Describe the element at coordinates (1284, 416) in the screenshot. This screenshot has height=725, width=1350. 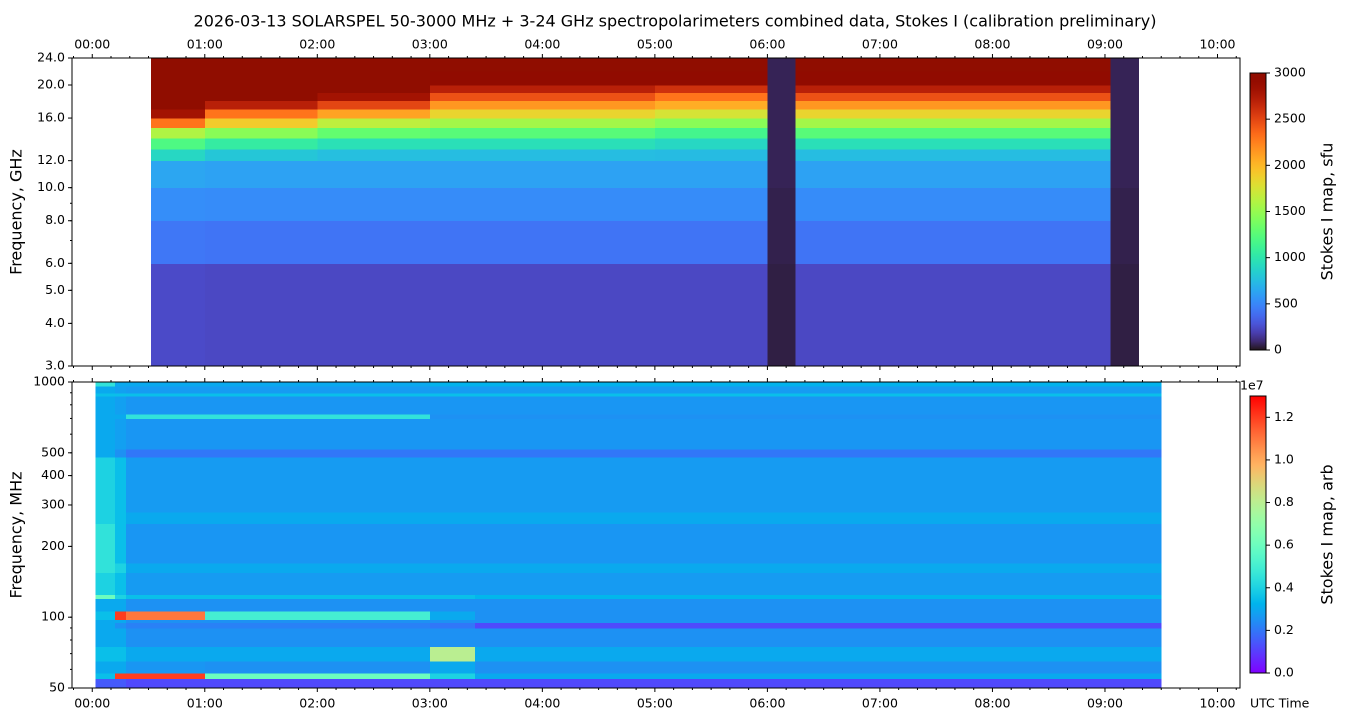
I see `colorbar-tick-label: 1.2` at that location.